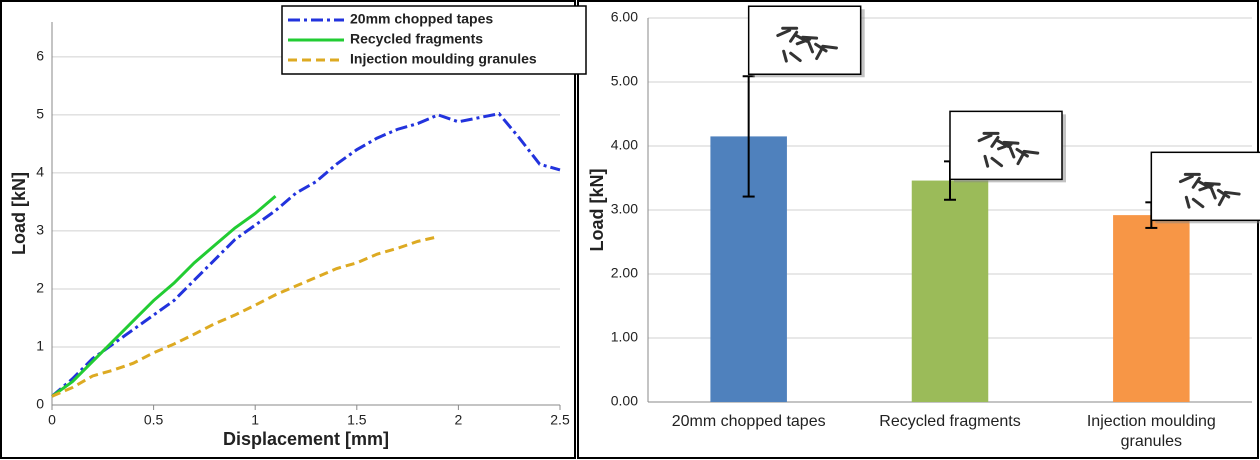  What do you see at coordinates (949, 421) in the screenshot?
I see `x-tick-label: Recycled fragments` at bounding box center [949, 421].